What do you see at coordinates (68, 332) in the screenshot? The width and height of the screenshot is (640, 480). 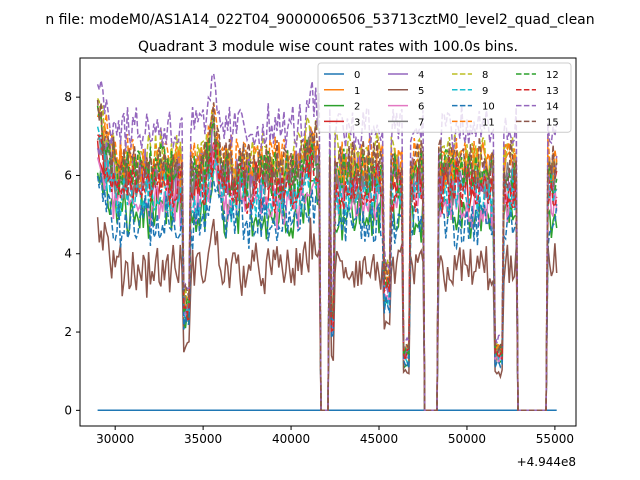 I see `y-tick-label: 2` at bounding box center [68, 332].